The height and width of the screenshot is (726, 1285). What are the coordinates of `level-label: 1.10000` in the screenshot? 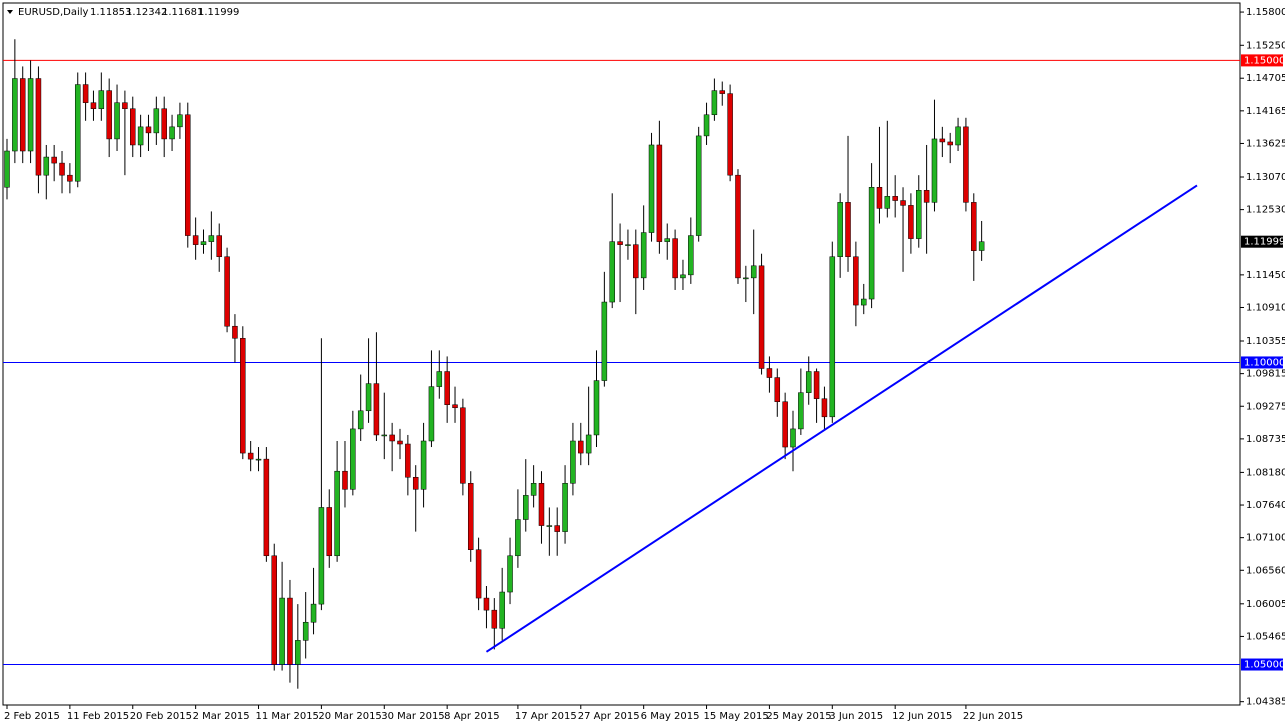 It's located at (1264, 362).